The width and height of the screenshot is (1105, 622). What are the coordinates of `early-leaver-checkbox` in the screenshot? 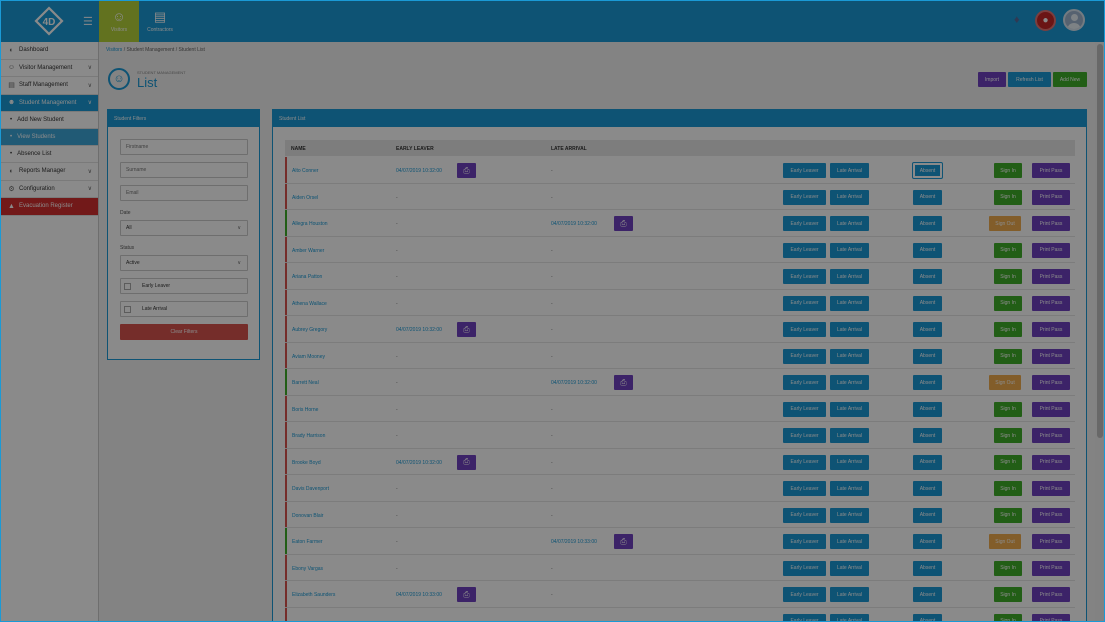 It's located at (127, 286).